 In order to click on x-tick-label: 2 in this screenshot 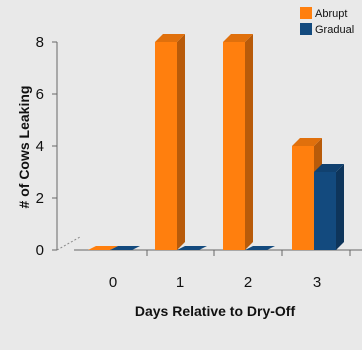, I will do `click(248, 282)`.